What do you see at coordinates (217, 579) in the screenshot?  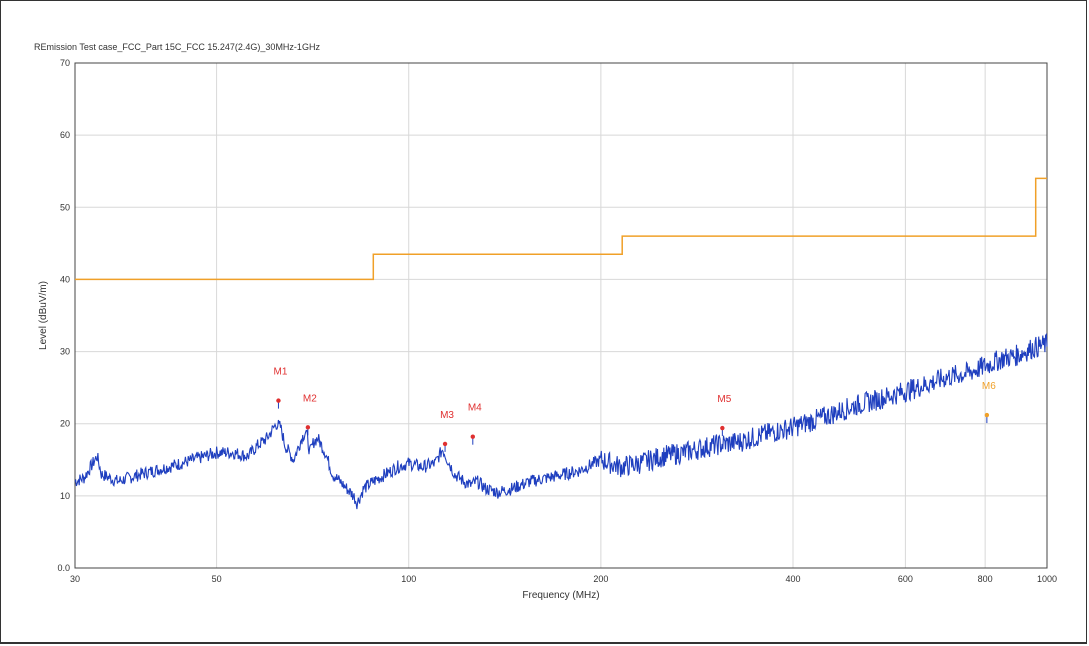 I see `x-tick-label: 50` at bounding box center [217, 579].